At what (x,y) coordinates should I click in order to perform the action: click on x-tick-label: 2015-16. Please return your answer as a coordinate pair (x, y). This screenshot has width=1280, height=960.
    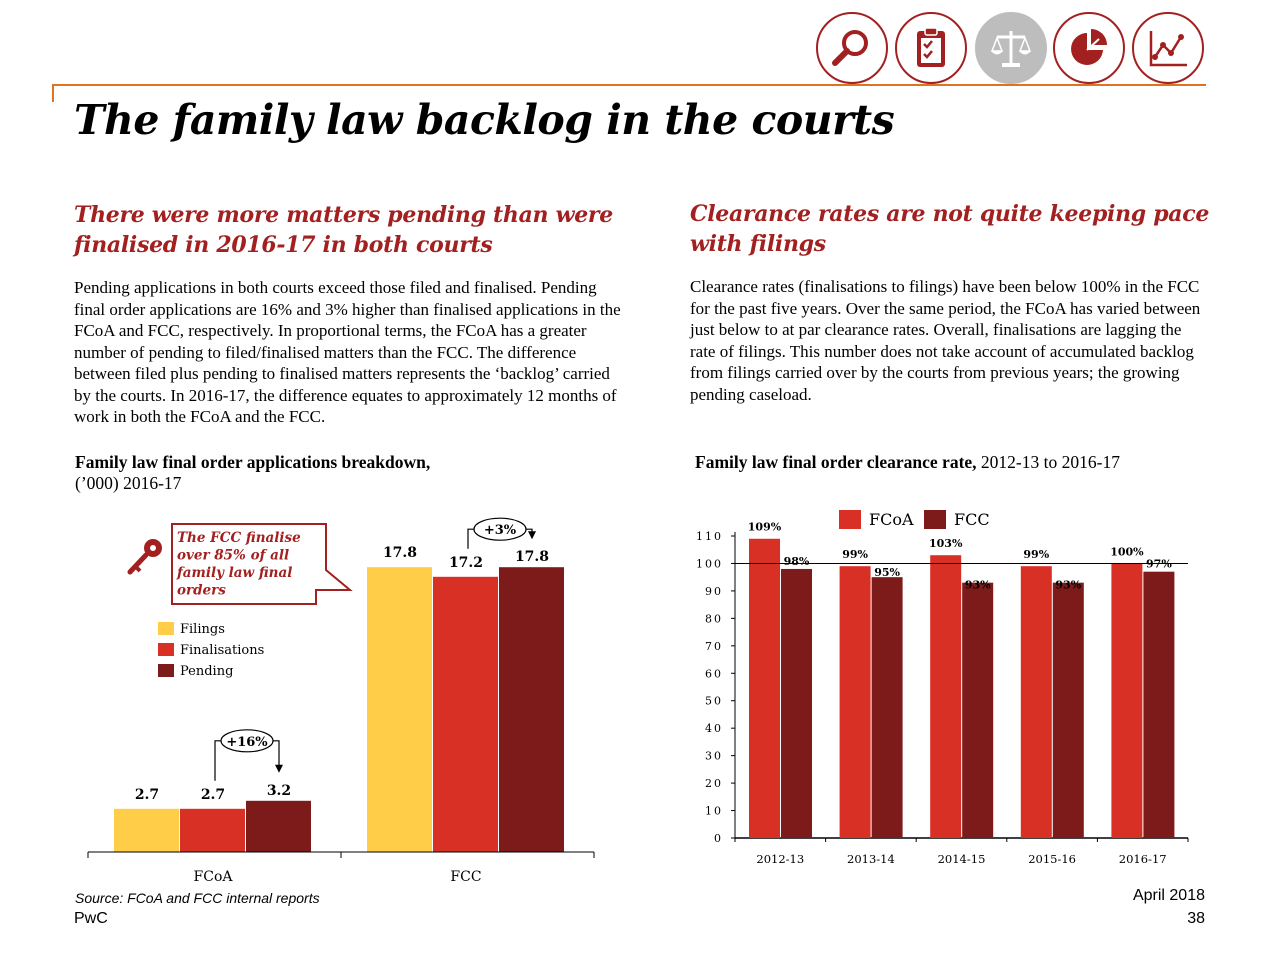
    Looking at the image, I should click on (1052, 859).